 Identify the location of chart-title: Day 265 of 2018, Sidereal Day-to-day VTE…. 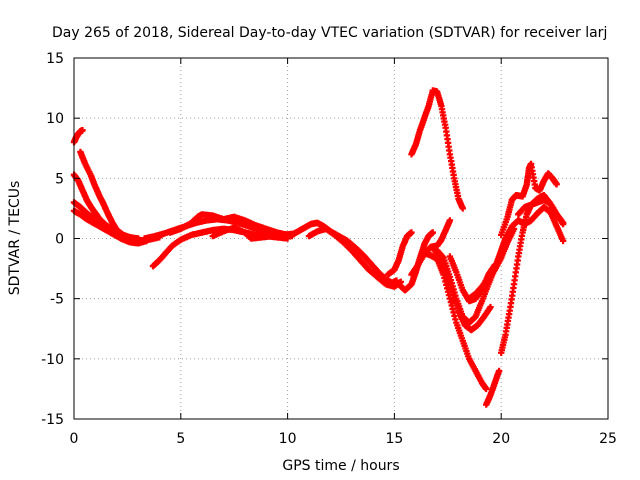
(329, 33).